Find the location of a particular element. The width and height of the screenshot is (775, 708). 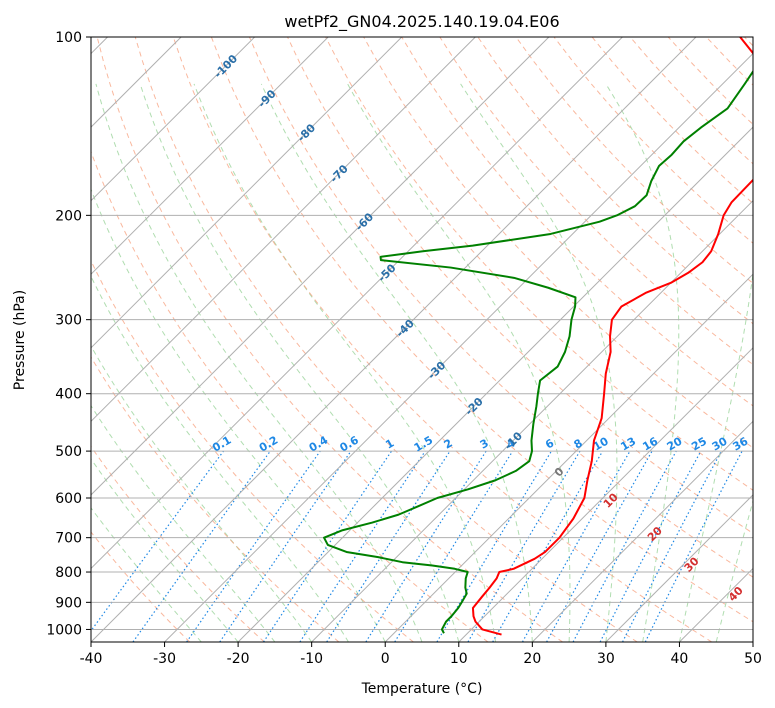

x-tick-label: -30 is located at coordinates (164, 659).